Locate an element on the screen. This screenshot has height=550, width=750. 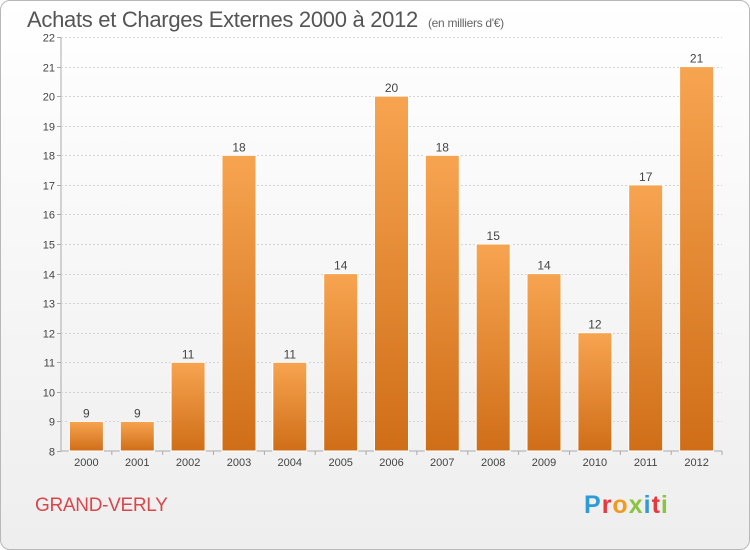
y-tick-label: 14 is located at coordinates (49, 276).